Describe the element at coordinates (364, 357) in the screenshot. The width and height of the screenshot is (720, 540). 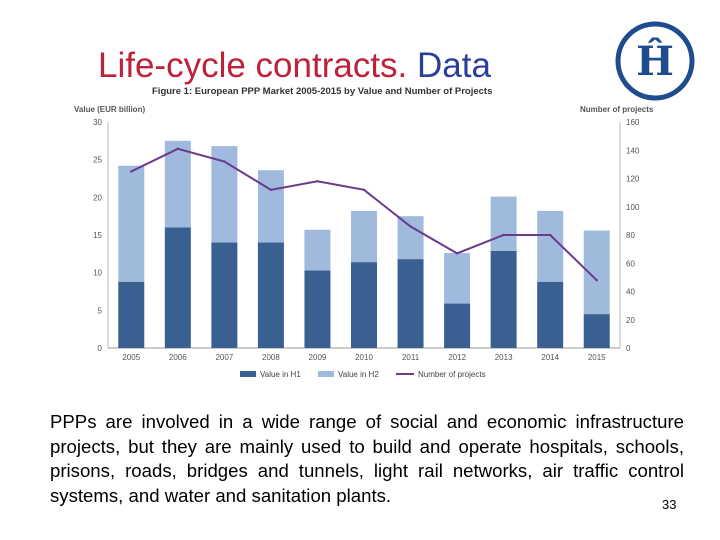
I see `x-tick-label: 2010` at that location.